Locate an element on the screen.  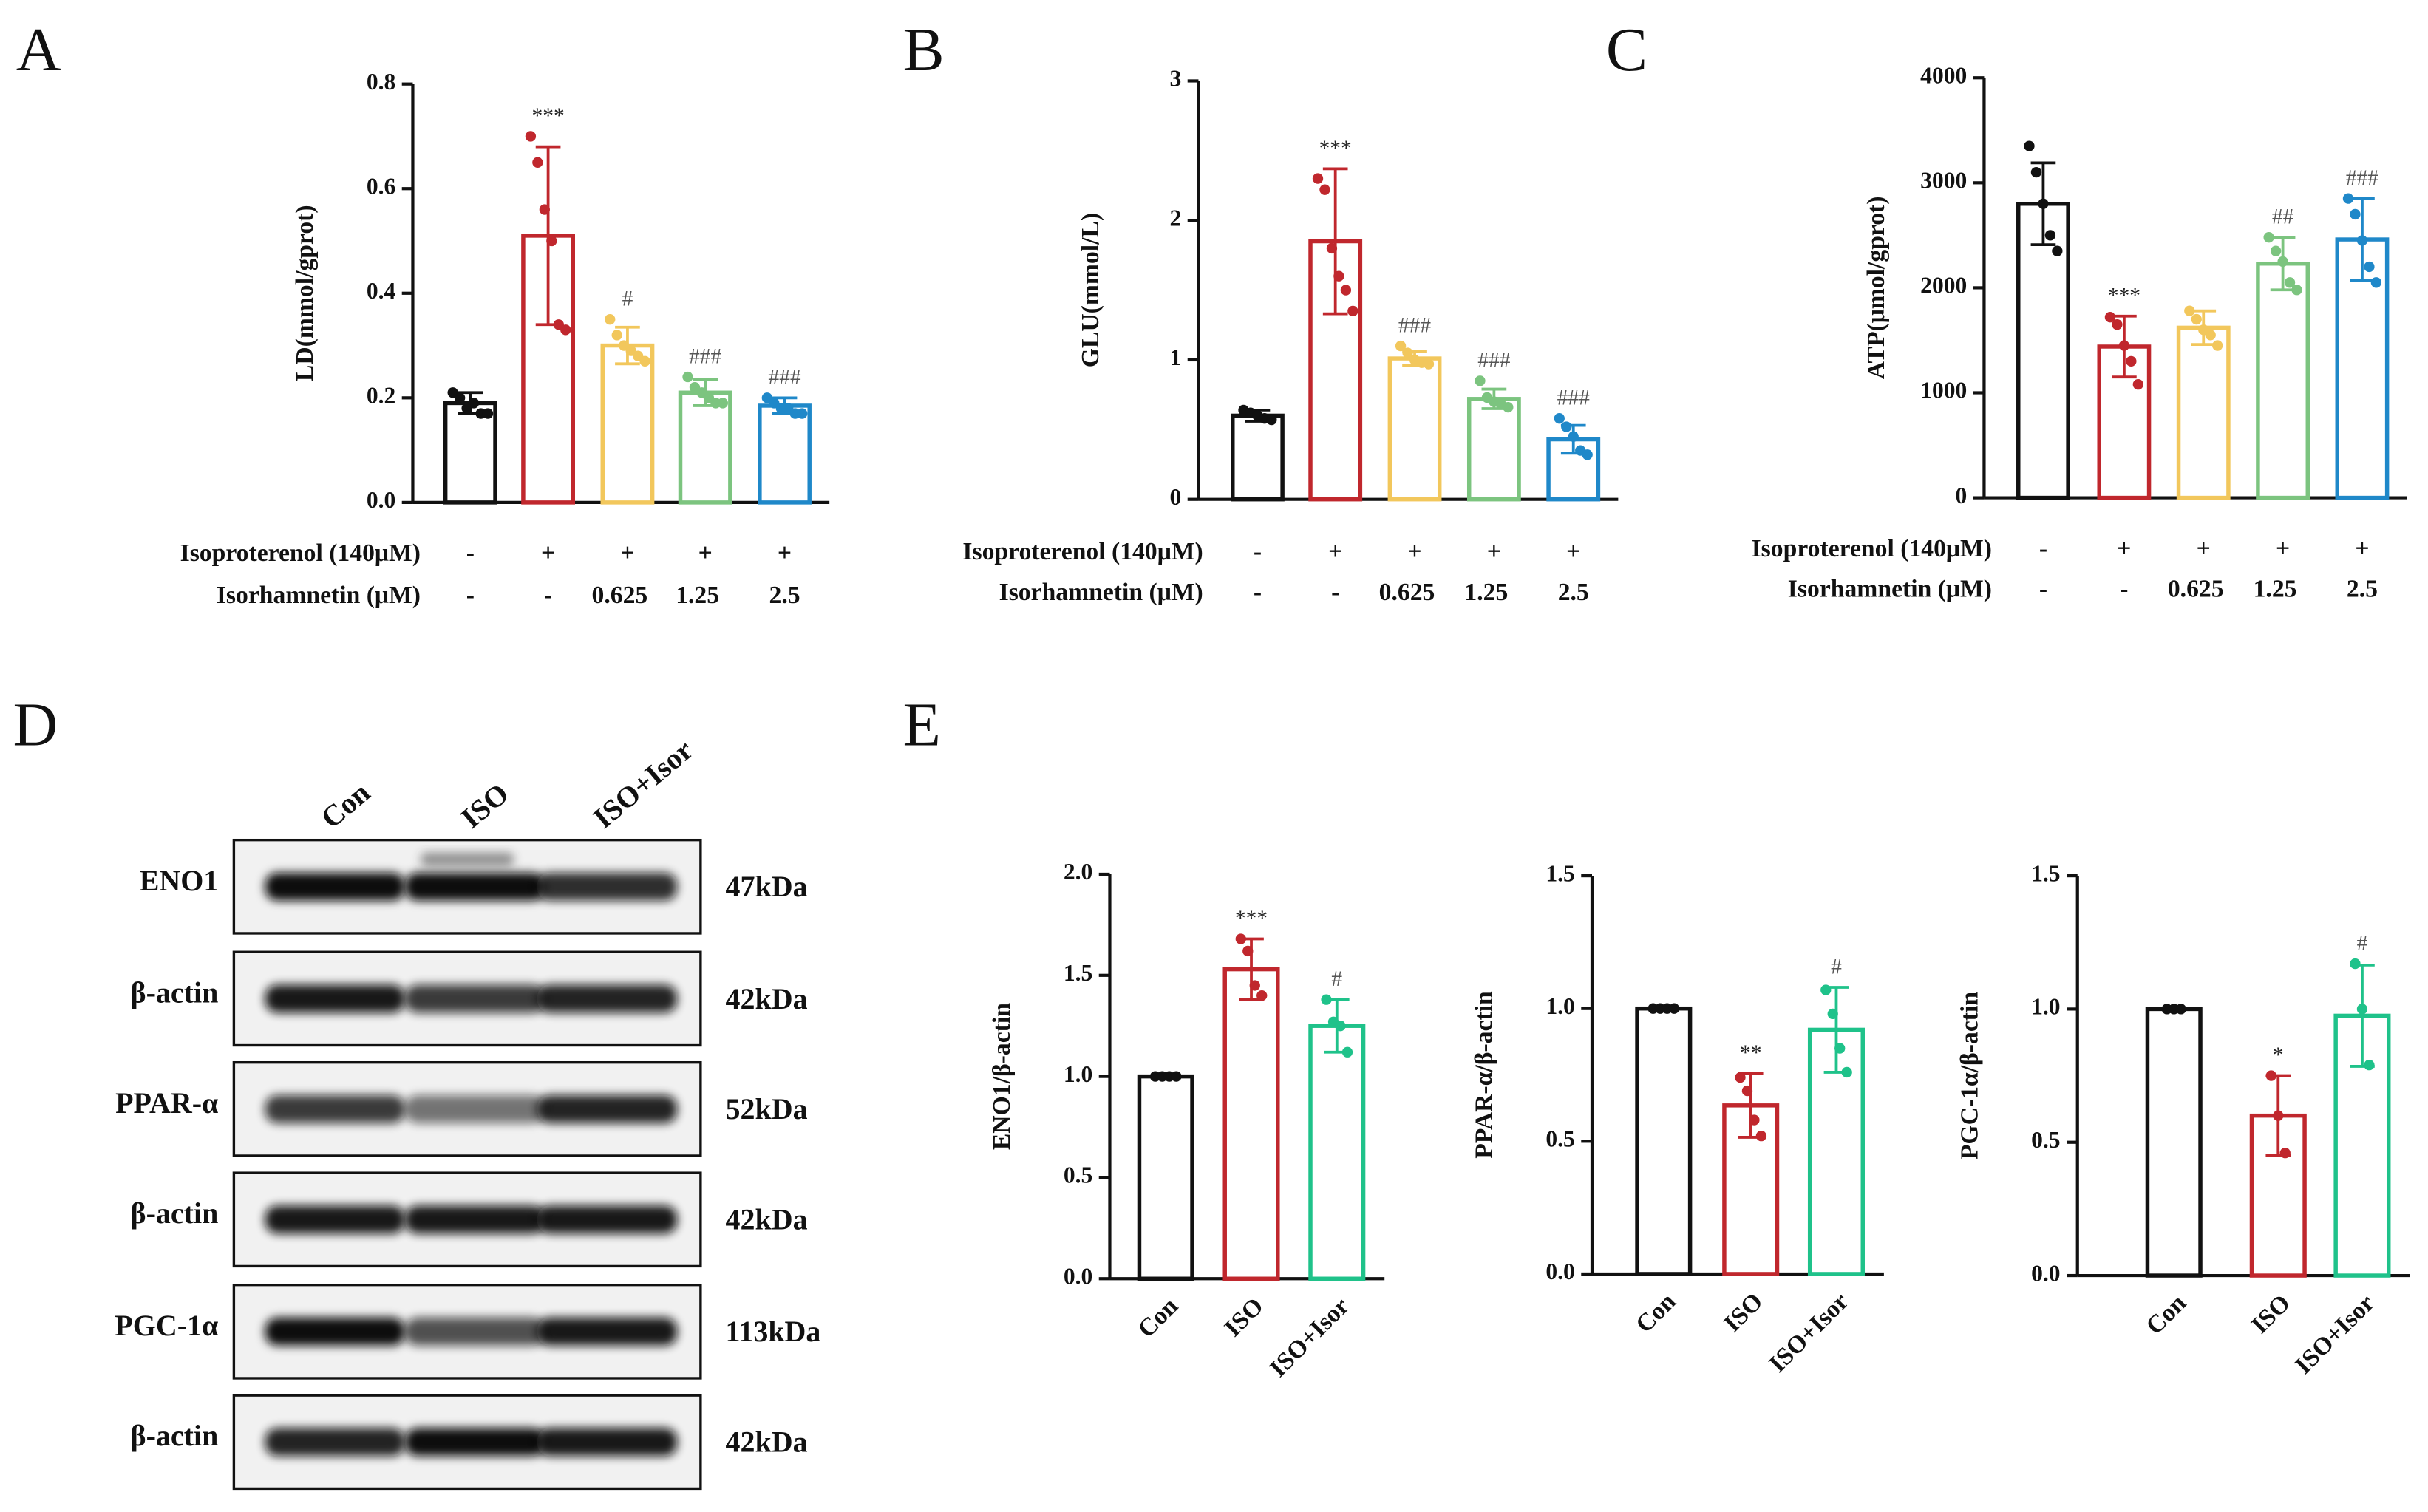
significance: *** is located at coordinates (2124, 295).